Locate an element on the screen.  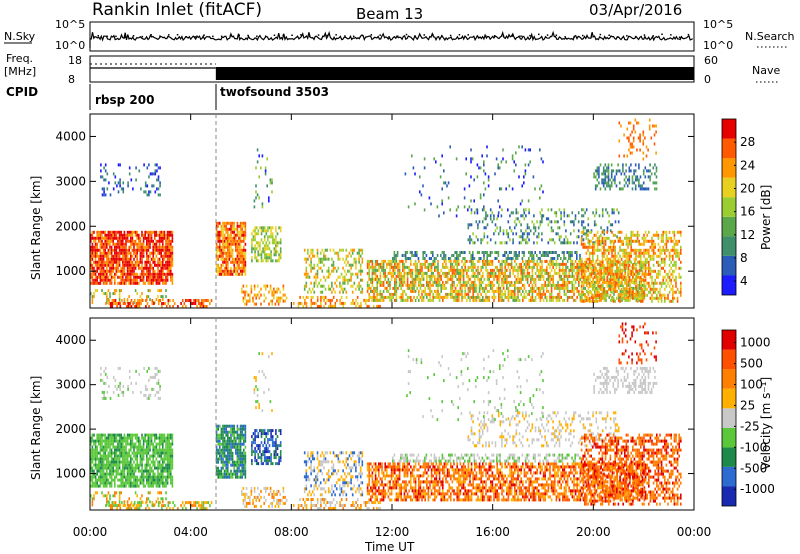
station-title: Rankin Inlet (fitACF) is located at coordinates (177, 10).